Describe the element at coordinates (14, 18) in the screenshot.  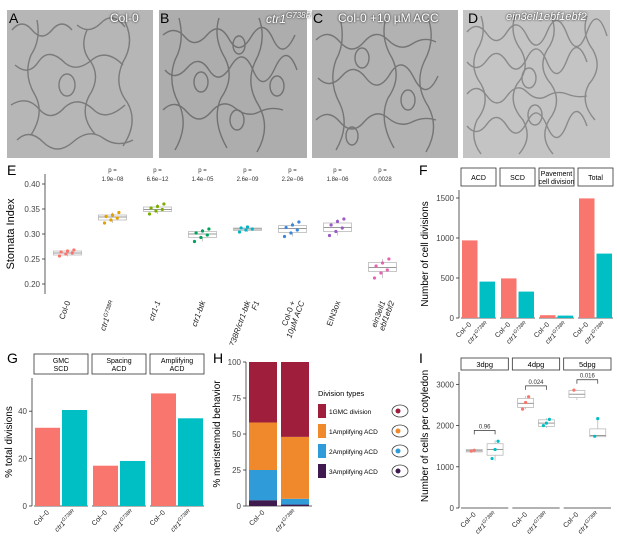
I see `panel-letter-a: A` at that location.